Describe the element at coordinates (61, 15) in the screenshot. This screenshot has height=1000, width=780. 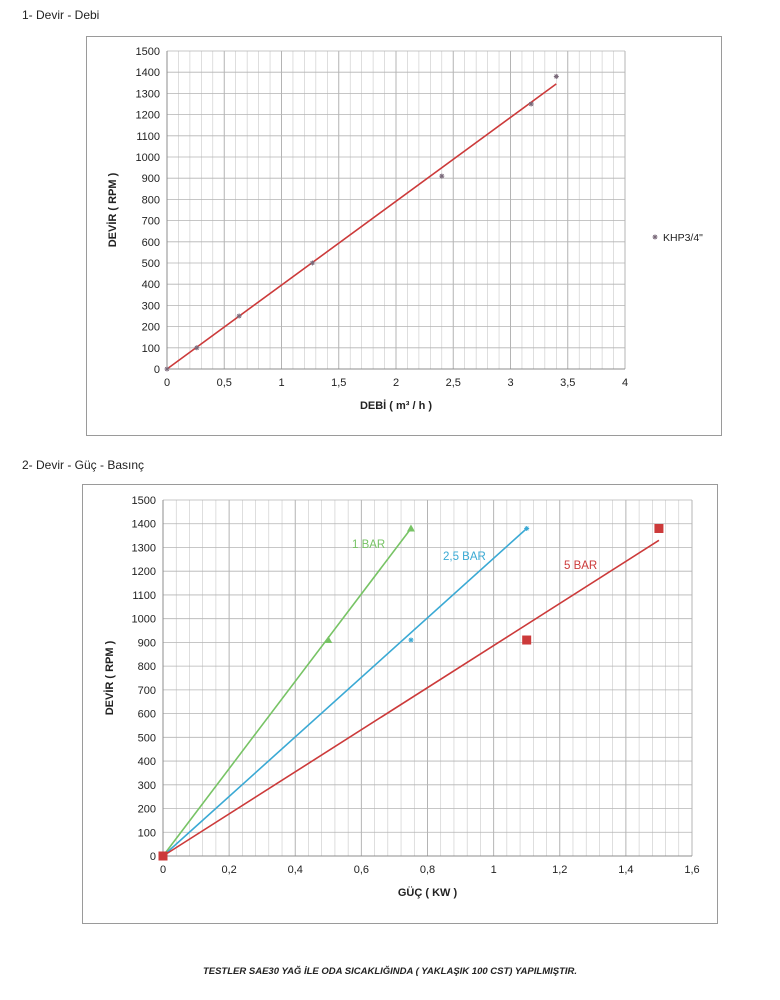
I see `chart1-section-title: 1- Devir - Debi` at that location.